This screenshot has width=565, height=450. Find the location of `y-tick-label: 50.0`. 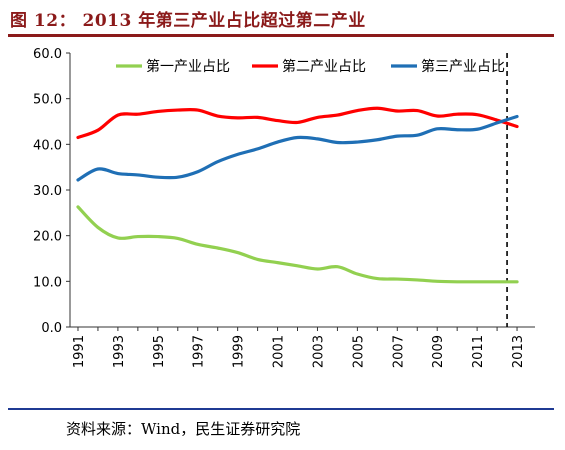

y-tick-label: 50.0 is located at coordinates (47, 100).